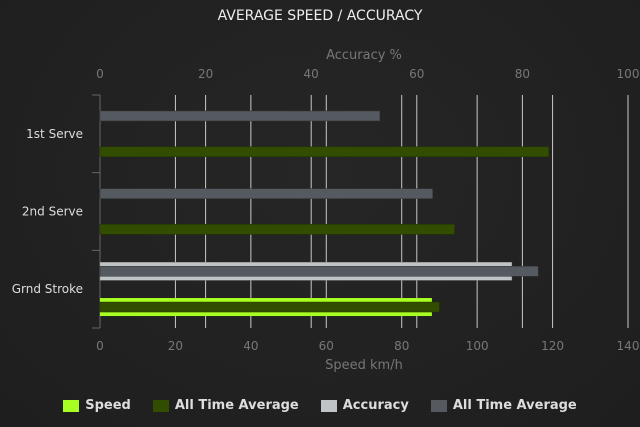 This screenshot has width=640, height=427. Describe the element at coordinates (52, 212) in the screenshot. I see `category-label: 2nd Serve` at that location.